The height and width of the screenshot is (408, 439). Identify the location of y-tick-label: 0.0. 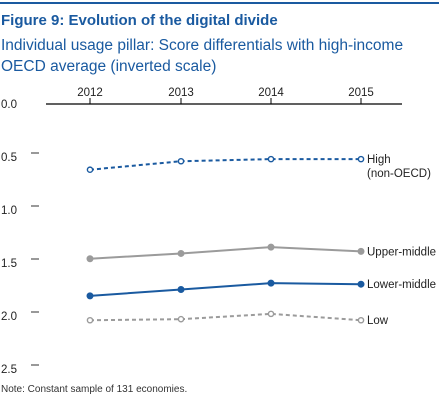
(9, 105).